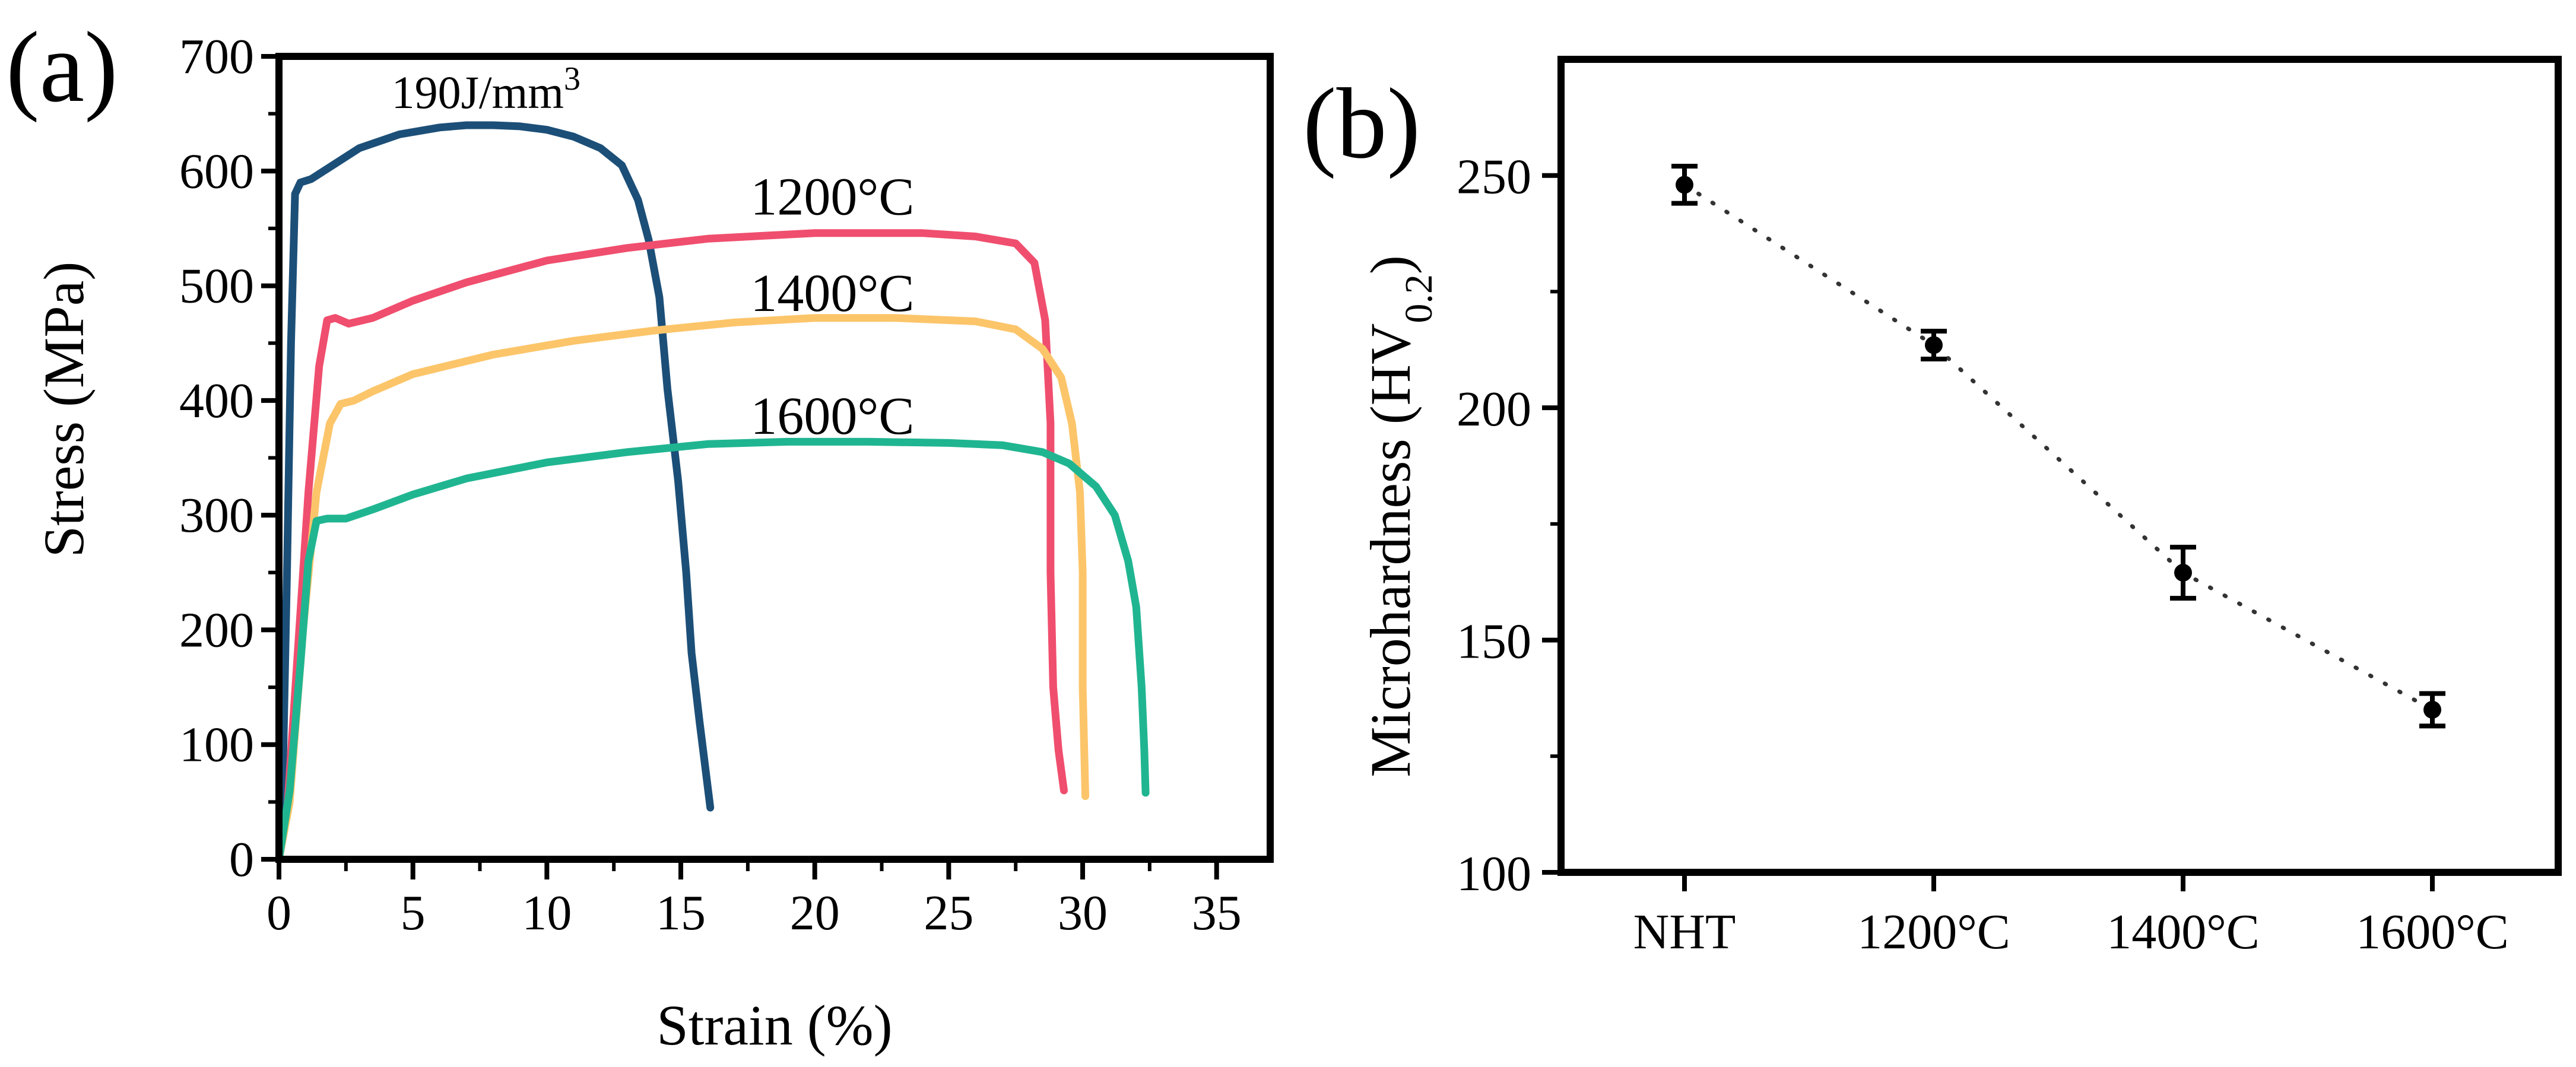 Image resolution: width=2576 pixels, height=1067 pixels. Describe the element at coordinates (2432, 932) in the screenshot. I see `x-category-label: 1600°C` at that location.